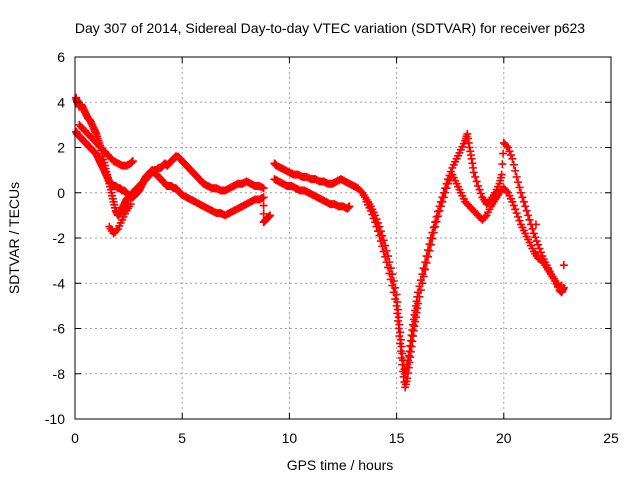 This screenshot has height=480, width=640. Describe the element at coordinates (61, 148) in the screenshot. I see `y-tick-label: 2` at that location.